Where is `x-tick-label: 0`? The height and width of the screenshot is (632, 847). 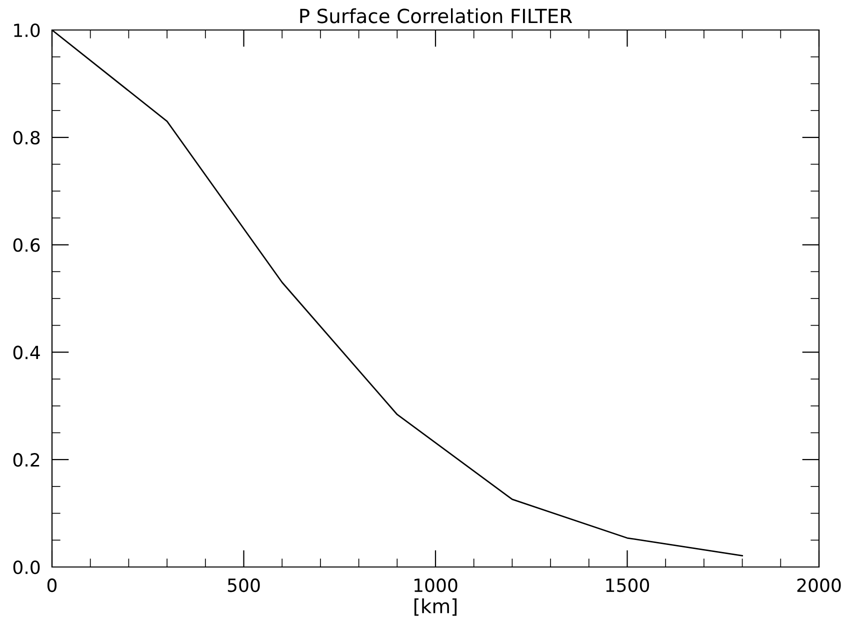 x-tick-label: 0 is located at coordinates (52, 585).